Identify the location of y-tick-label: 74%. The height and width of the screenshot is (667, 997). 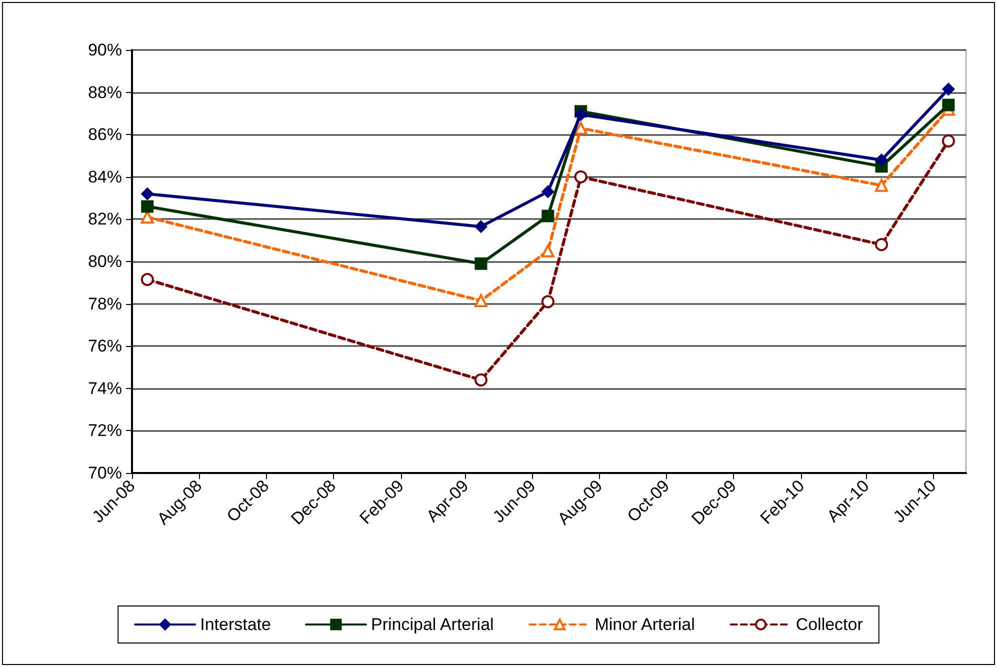
(105, 388).